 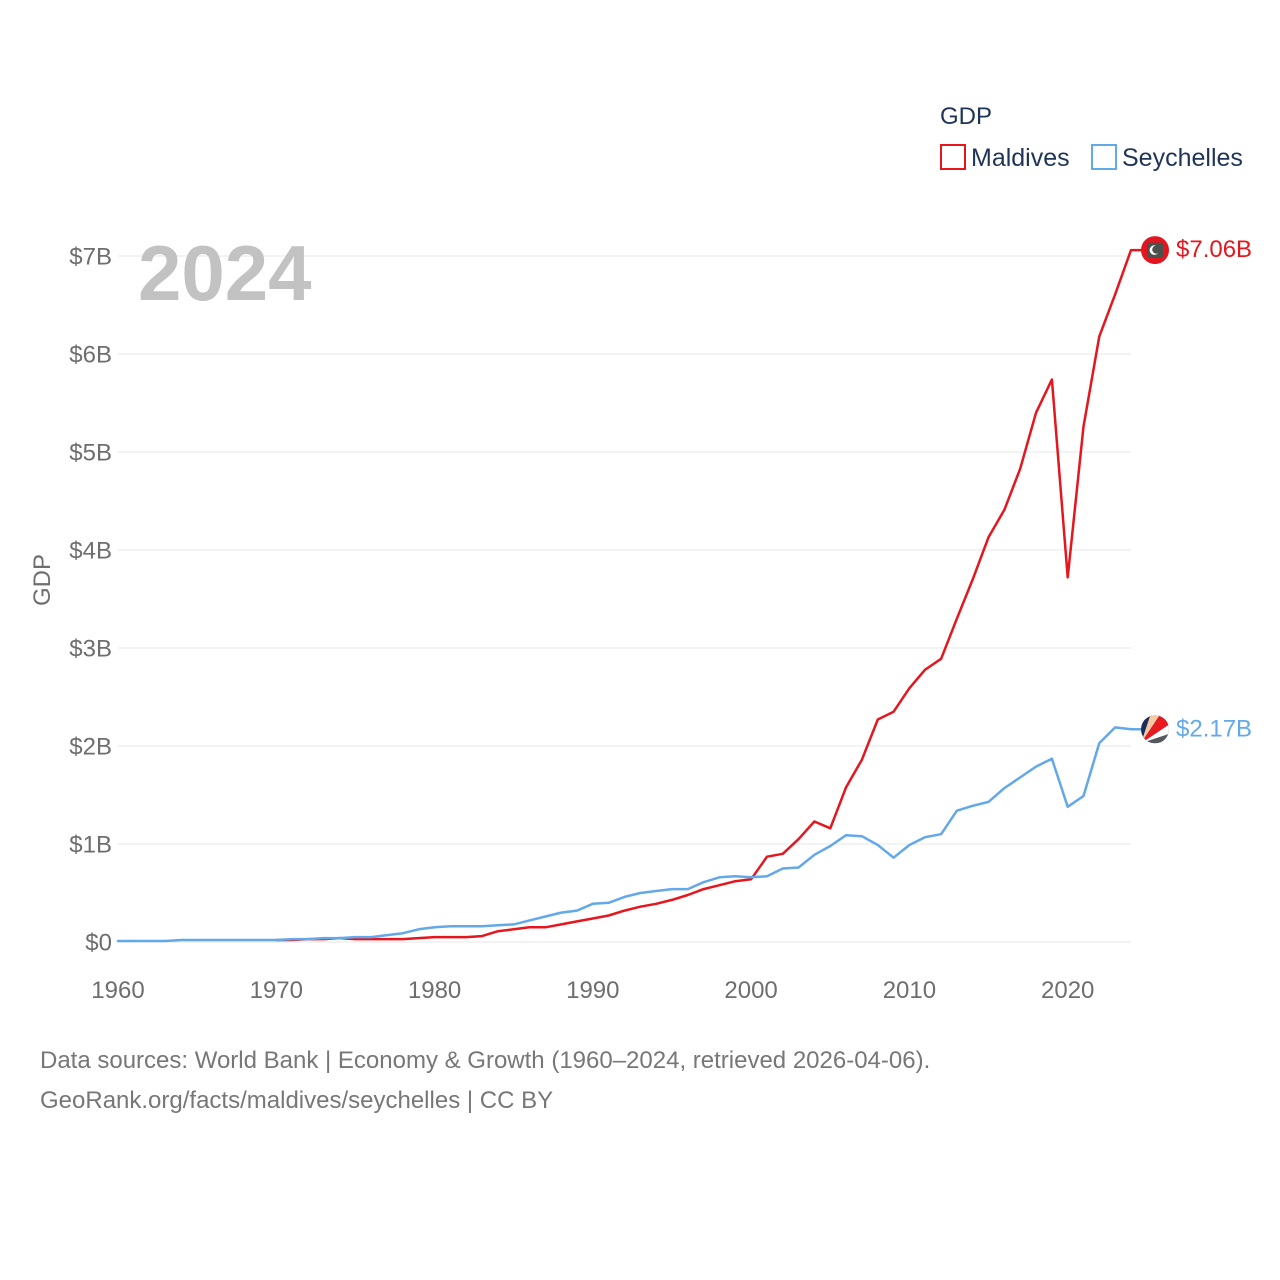 What do you see at coordinates (1214, 249) in the screenshot?
I see `end-label-maldives: $7.06B` at bounding box center [1214, 249].